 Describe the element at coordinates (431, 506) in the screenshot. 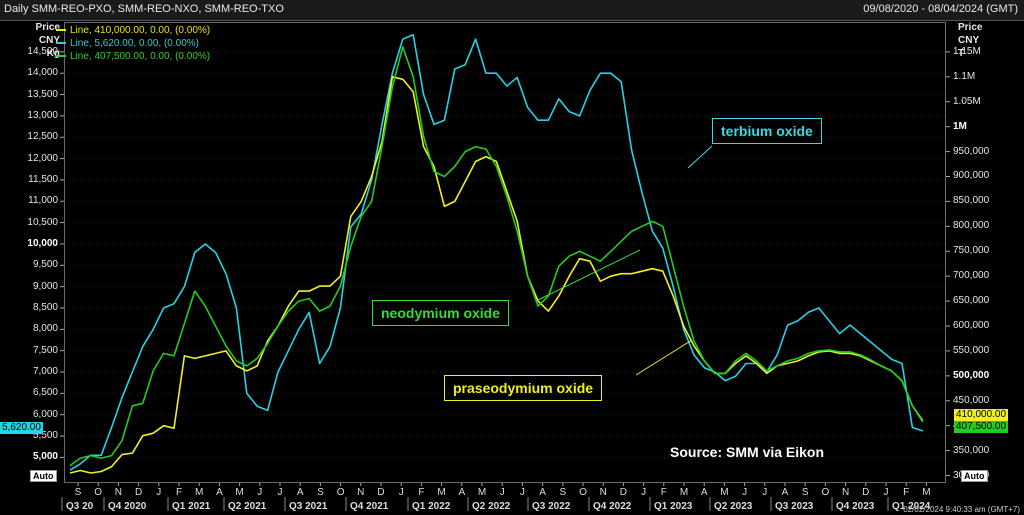

I see `quarter-label: Q1 2022` at that location.